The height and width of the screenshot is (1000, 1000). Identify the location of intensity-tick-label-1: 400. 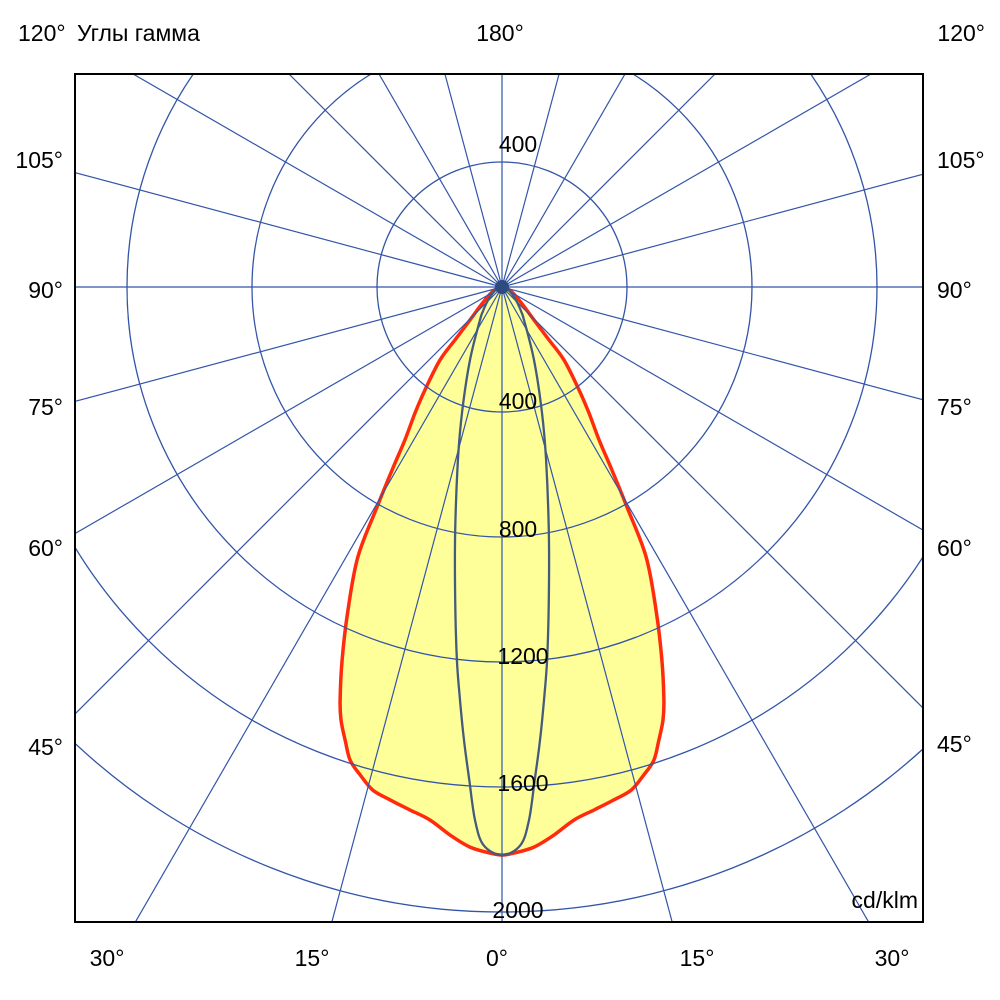
(518, 401).